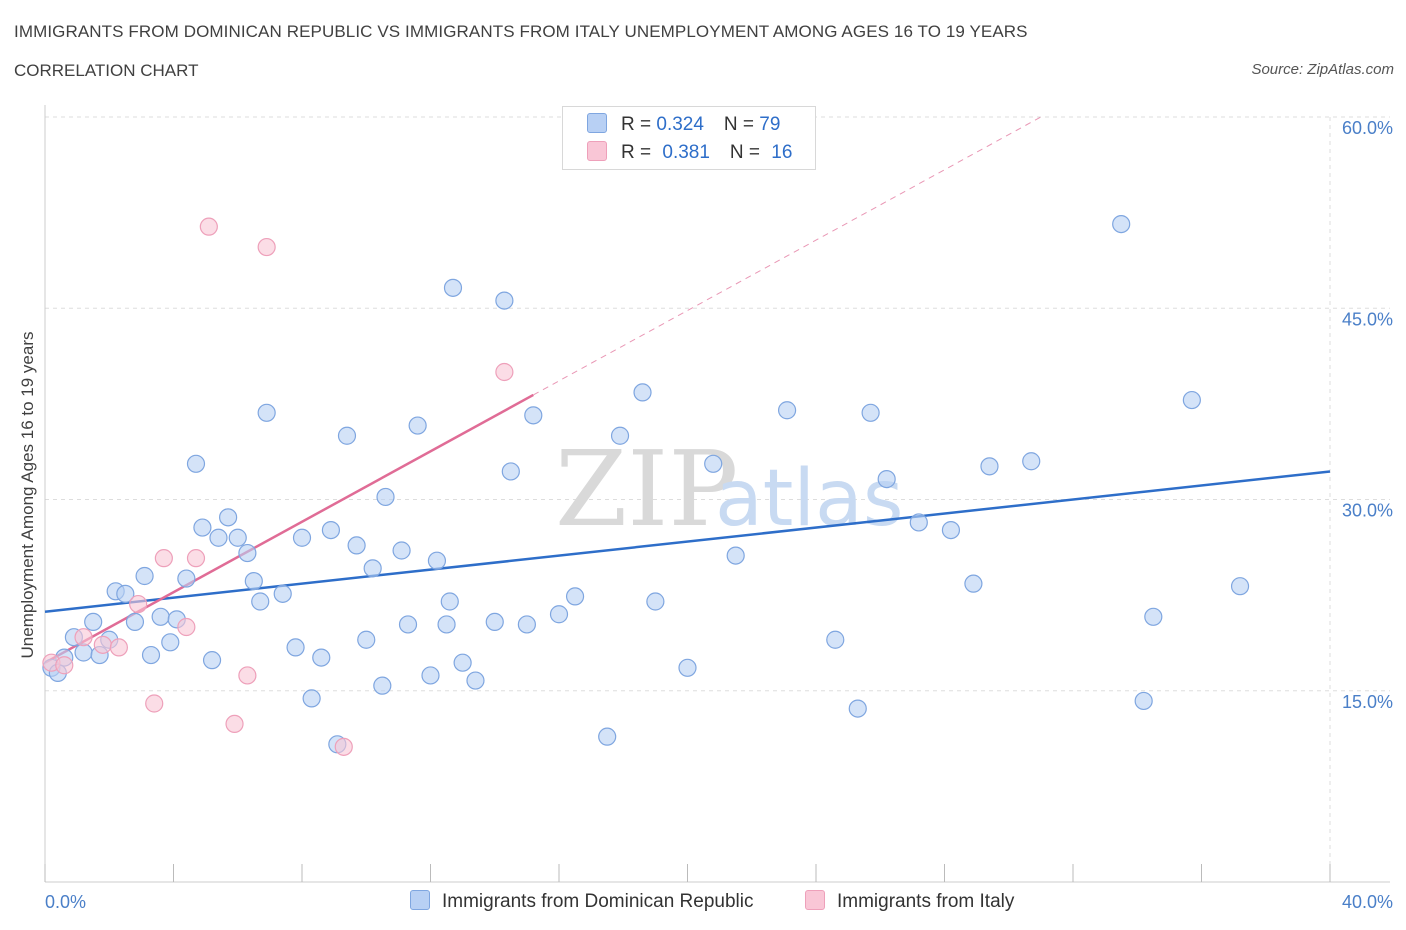 This screenshot has height=930, width=1406. Describe the element at coordinates (770, 124) in the screenshot. I see `legend-n-value: 79` at that location.